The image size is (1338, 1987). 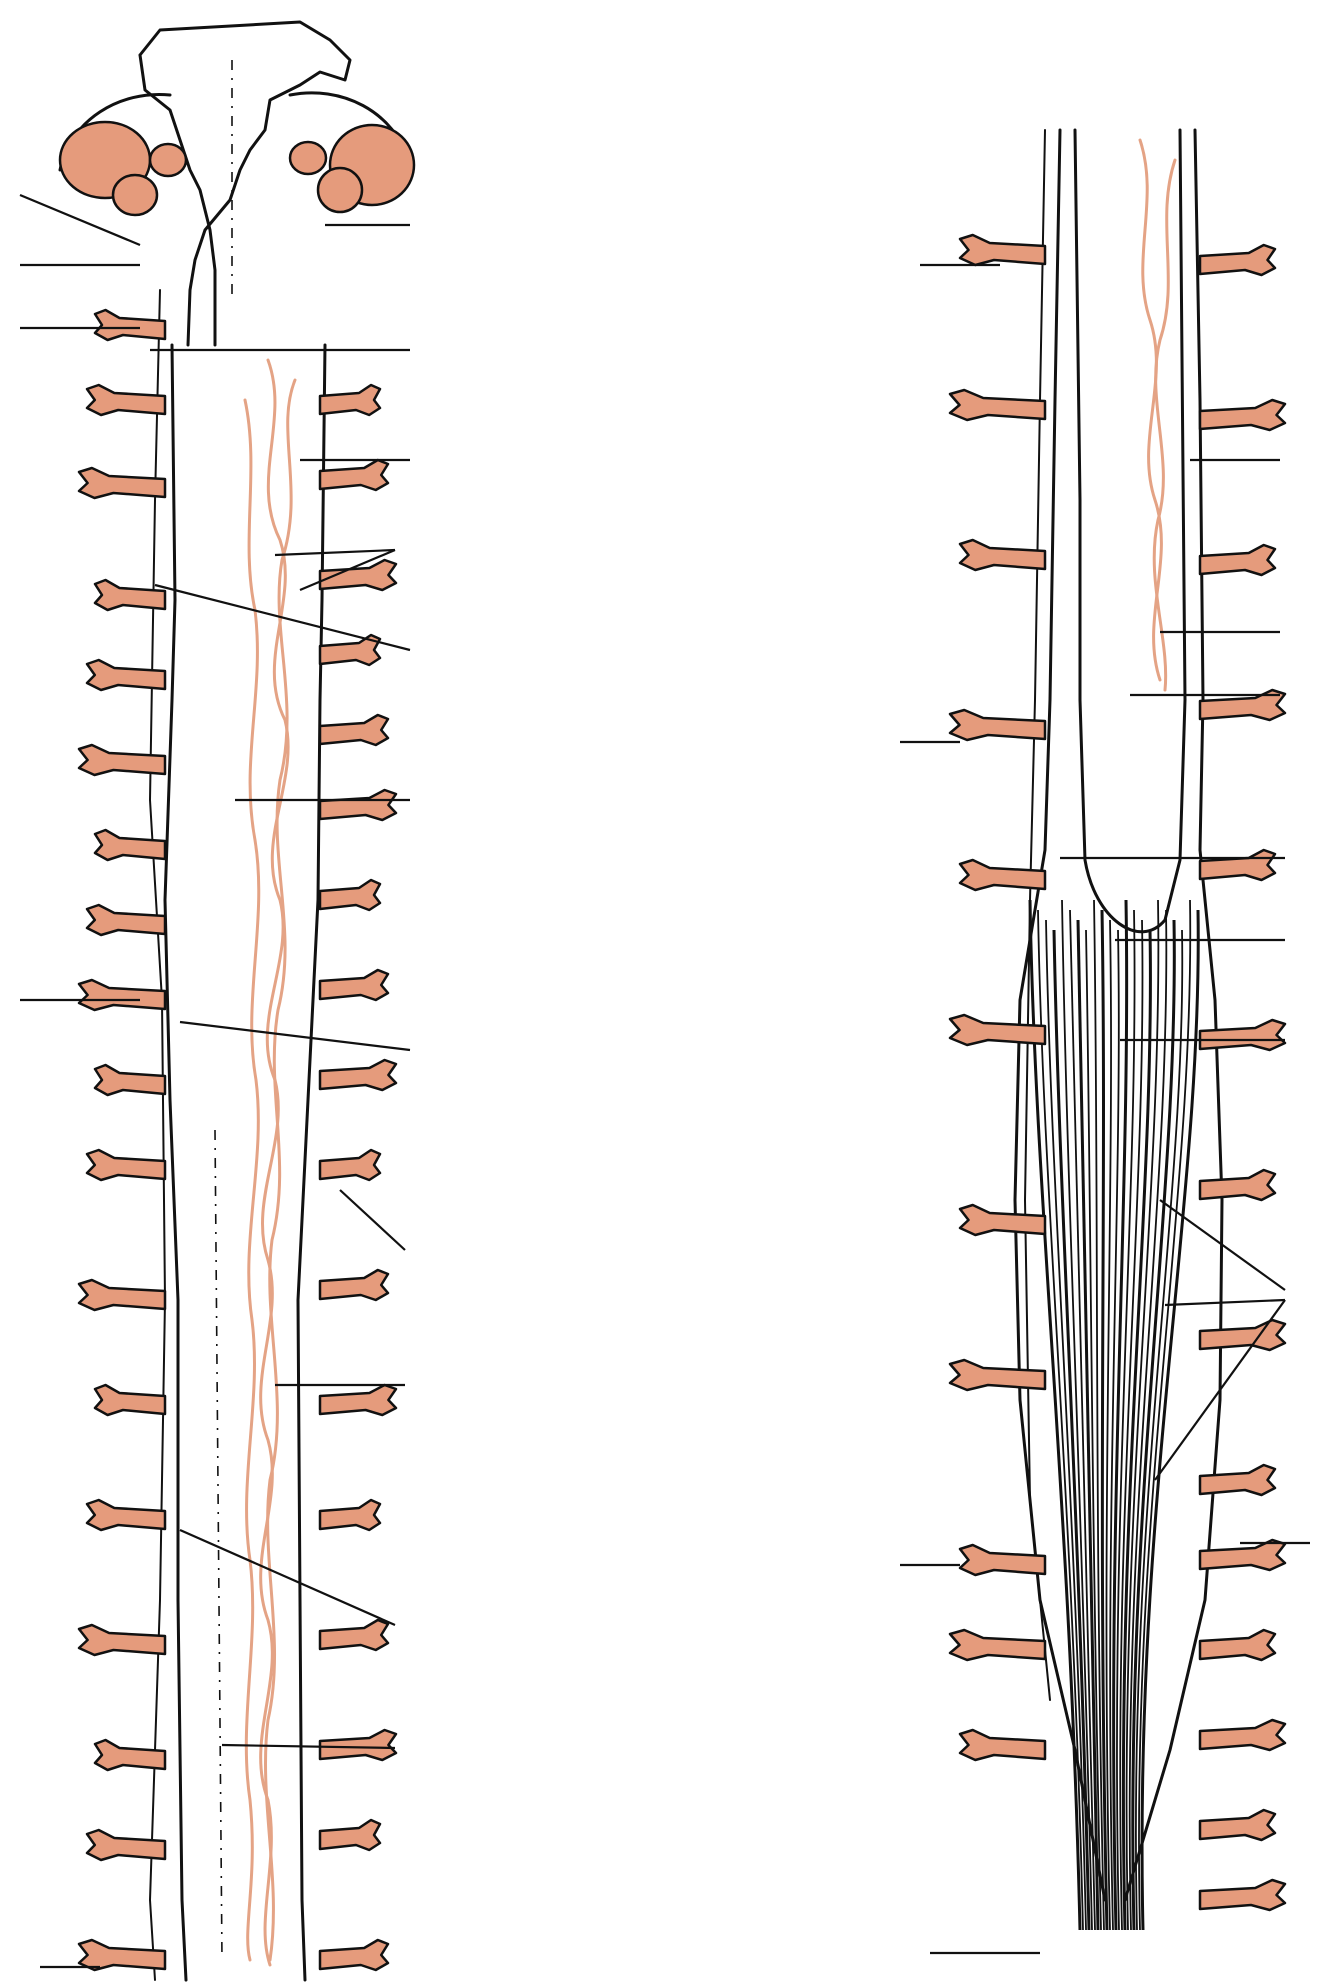 What do you see at coordinates (168, 160) in the screenshot?
I see `left-peduncle` at bounding box center [168, 160].